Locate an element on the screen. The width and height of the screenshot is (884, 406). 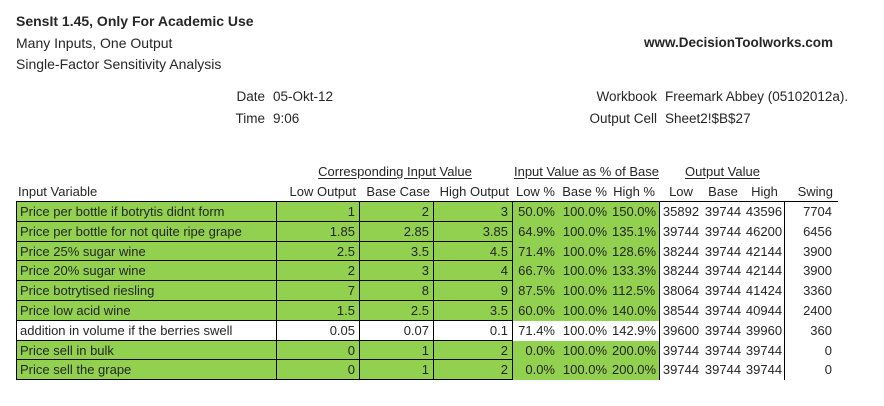
column-header-low-output: Low Output is located at coordinates (318, 192).